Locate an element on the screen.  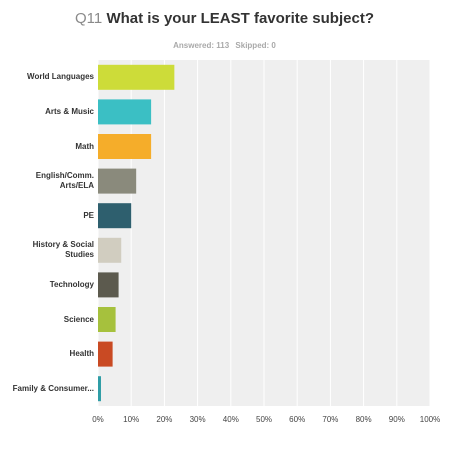
category-label: History & Social Studies is located at coordinates (63, 250).